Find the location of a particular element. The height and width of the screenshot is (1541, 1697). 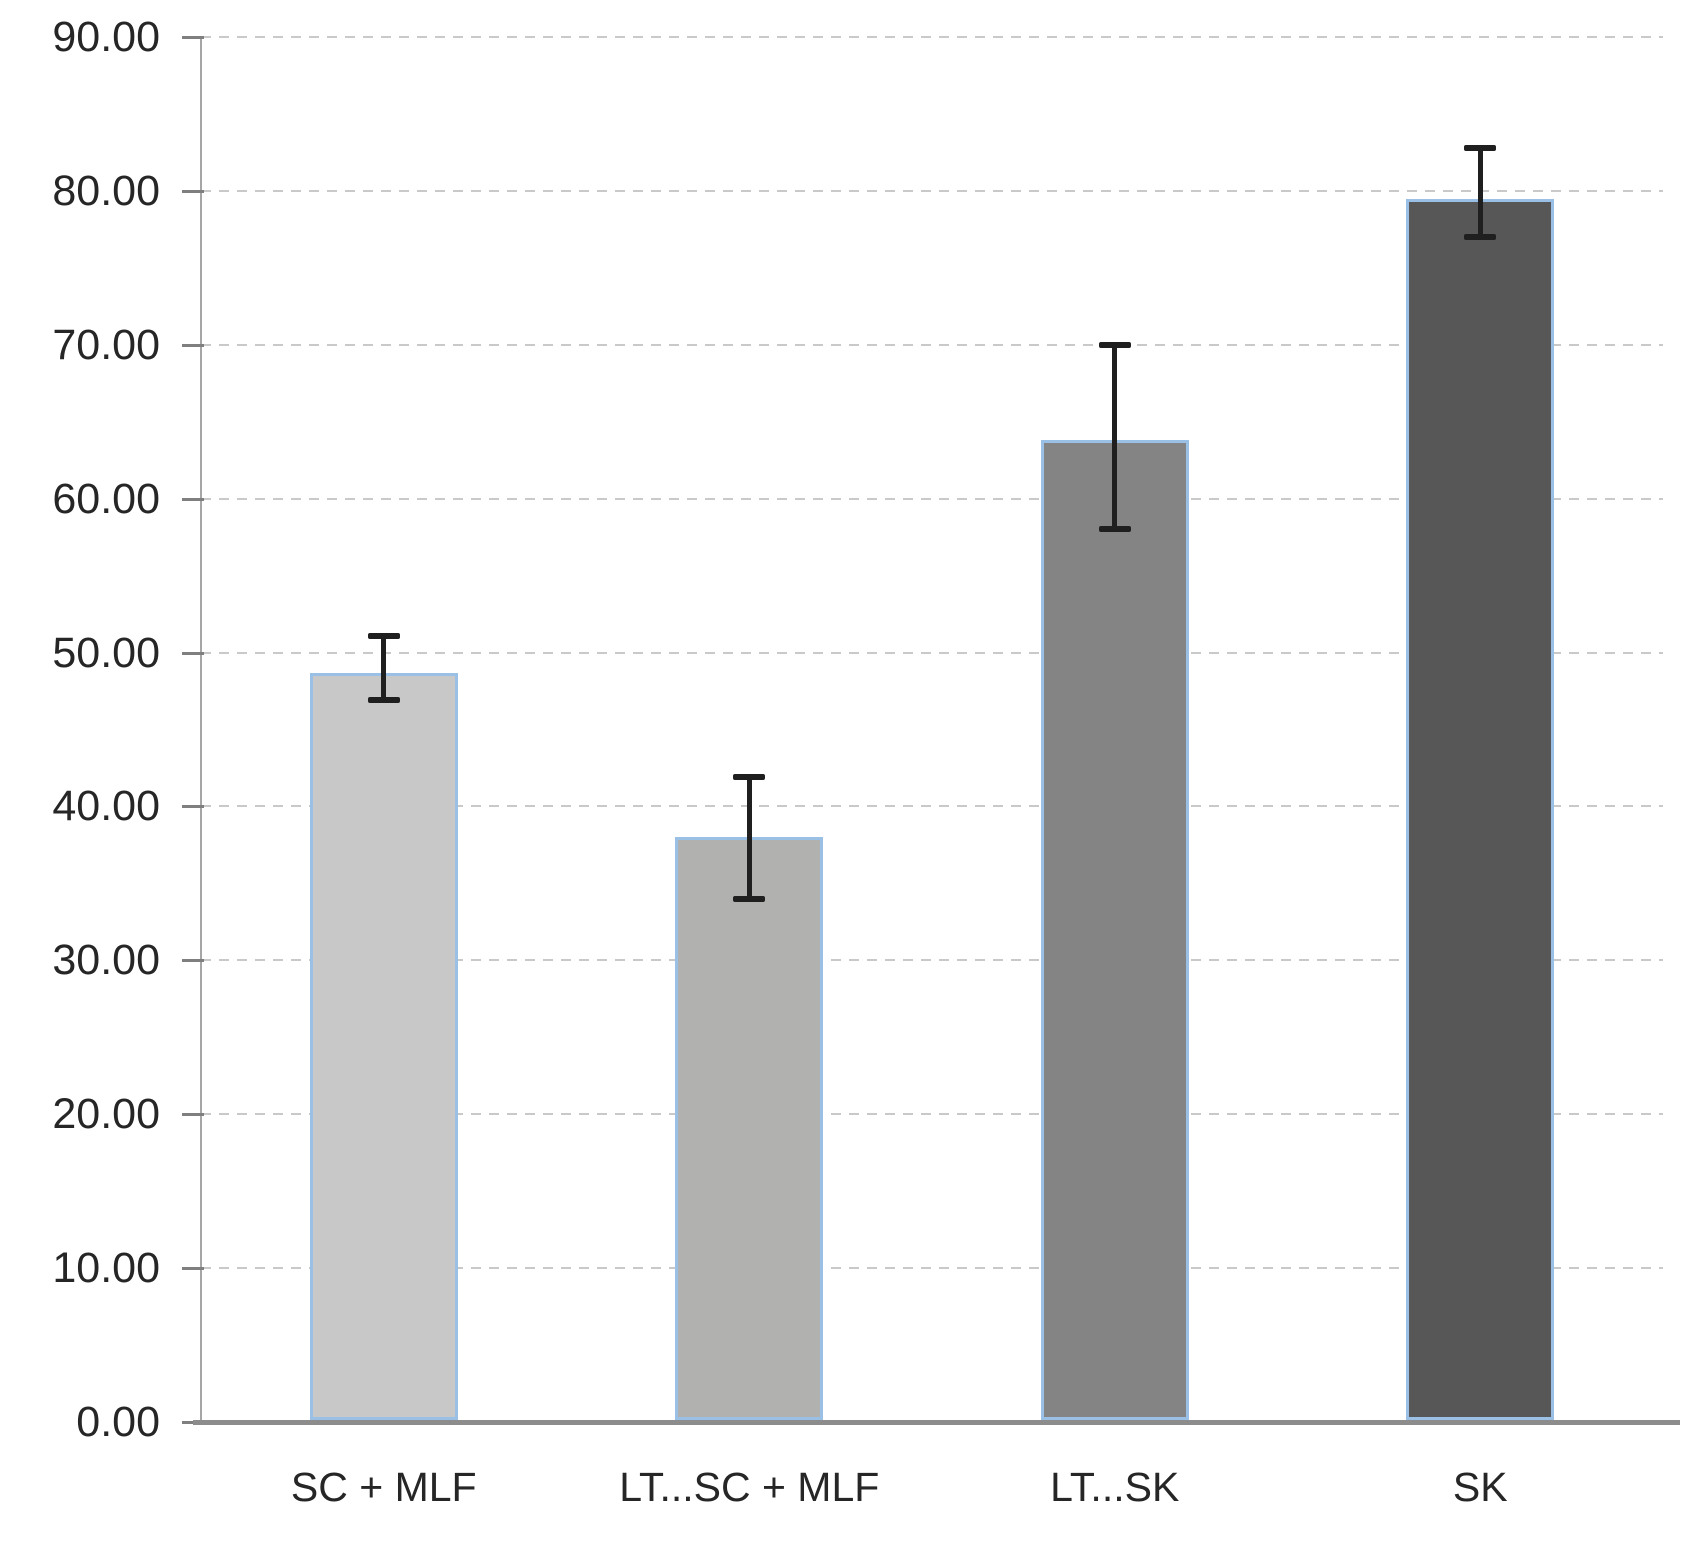

error-bar-sc-mlf is located at coordinates (384, 668).